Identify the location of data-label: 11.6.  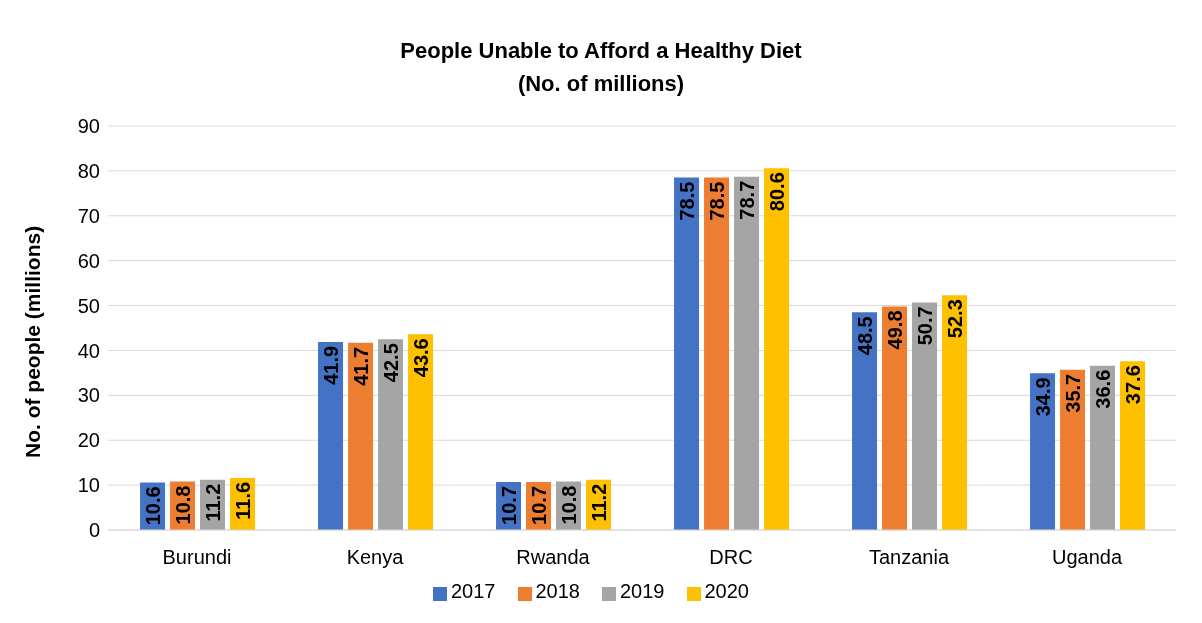
(242, 500).